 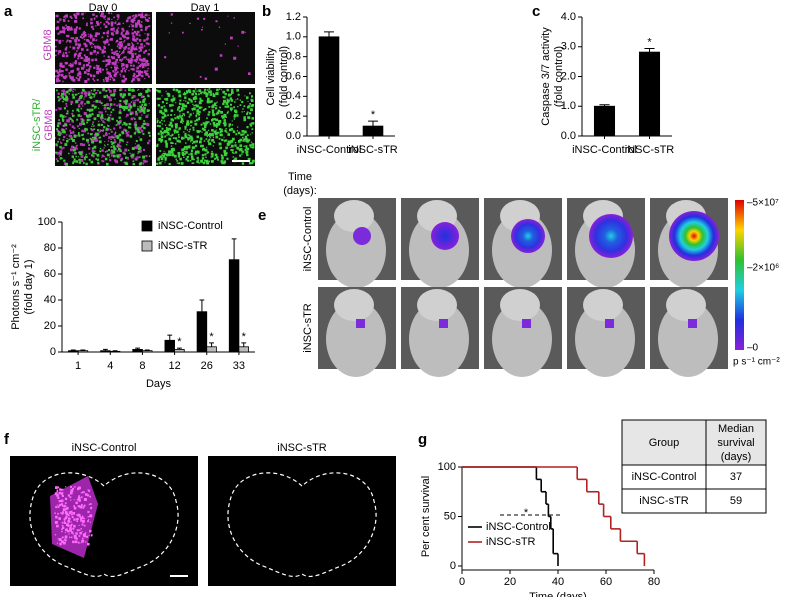 I want to click on x-tick-label: 1, so click(x=78, y=366).